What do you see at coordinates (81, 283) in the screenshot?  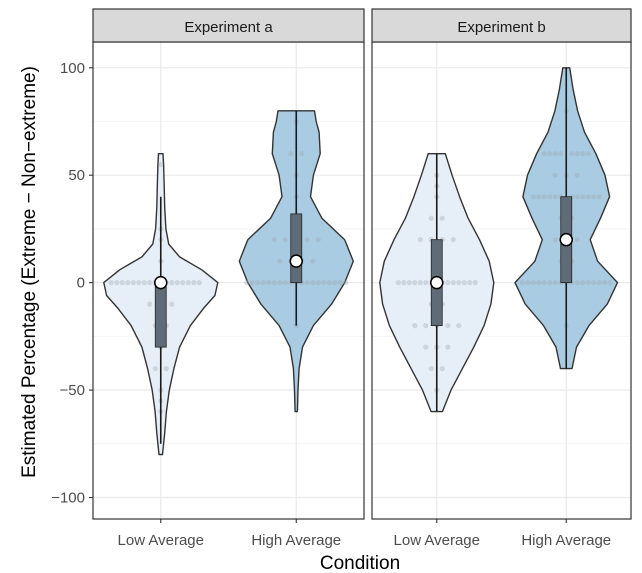 I see `y-tick-label: 0` at bounding box center [81, 283].